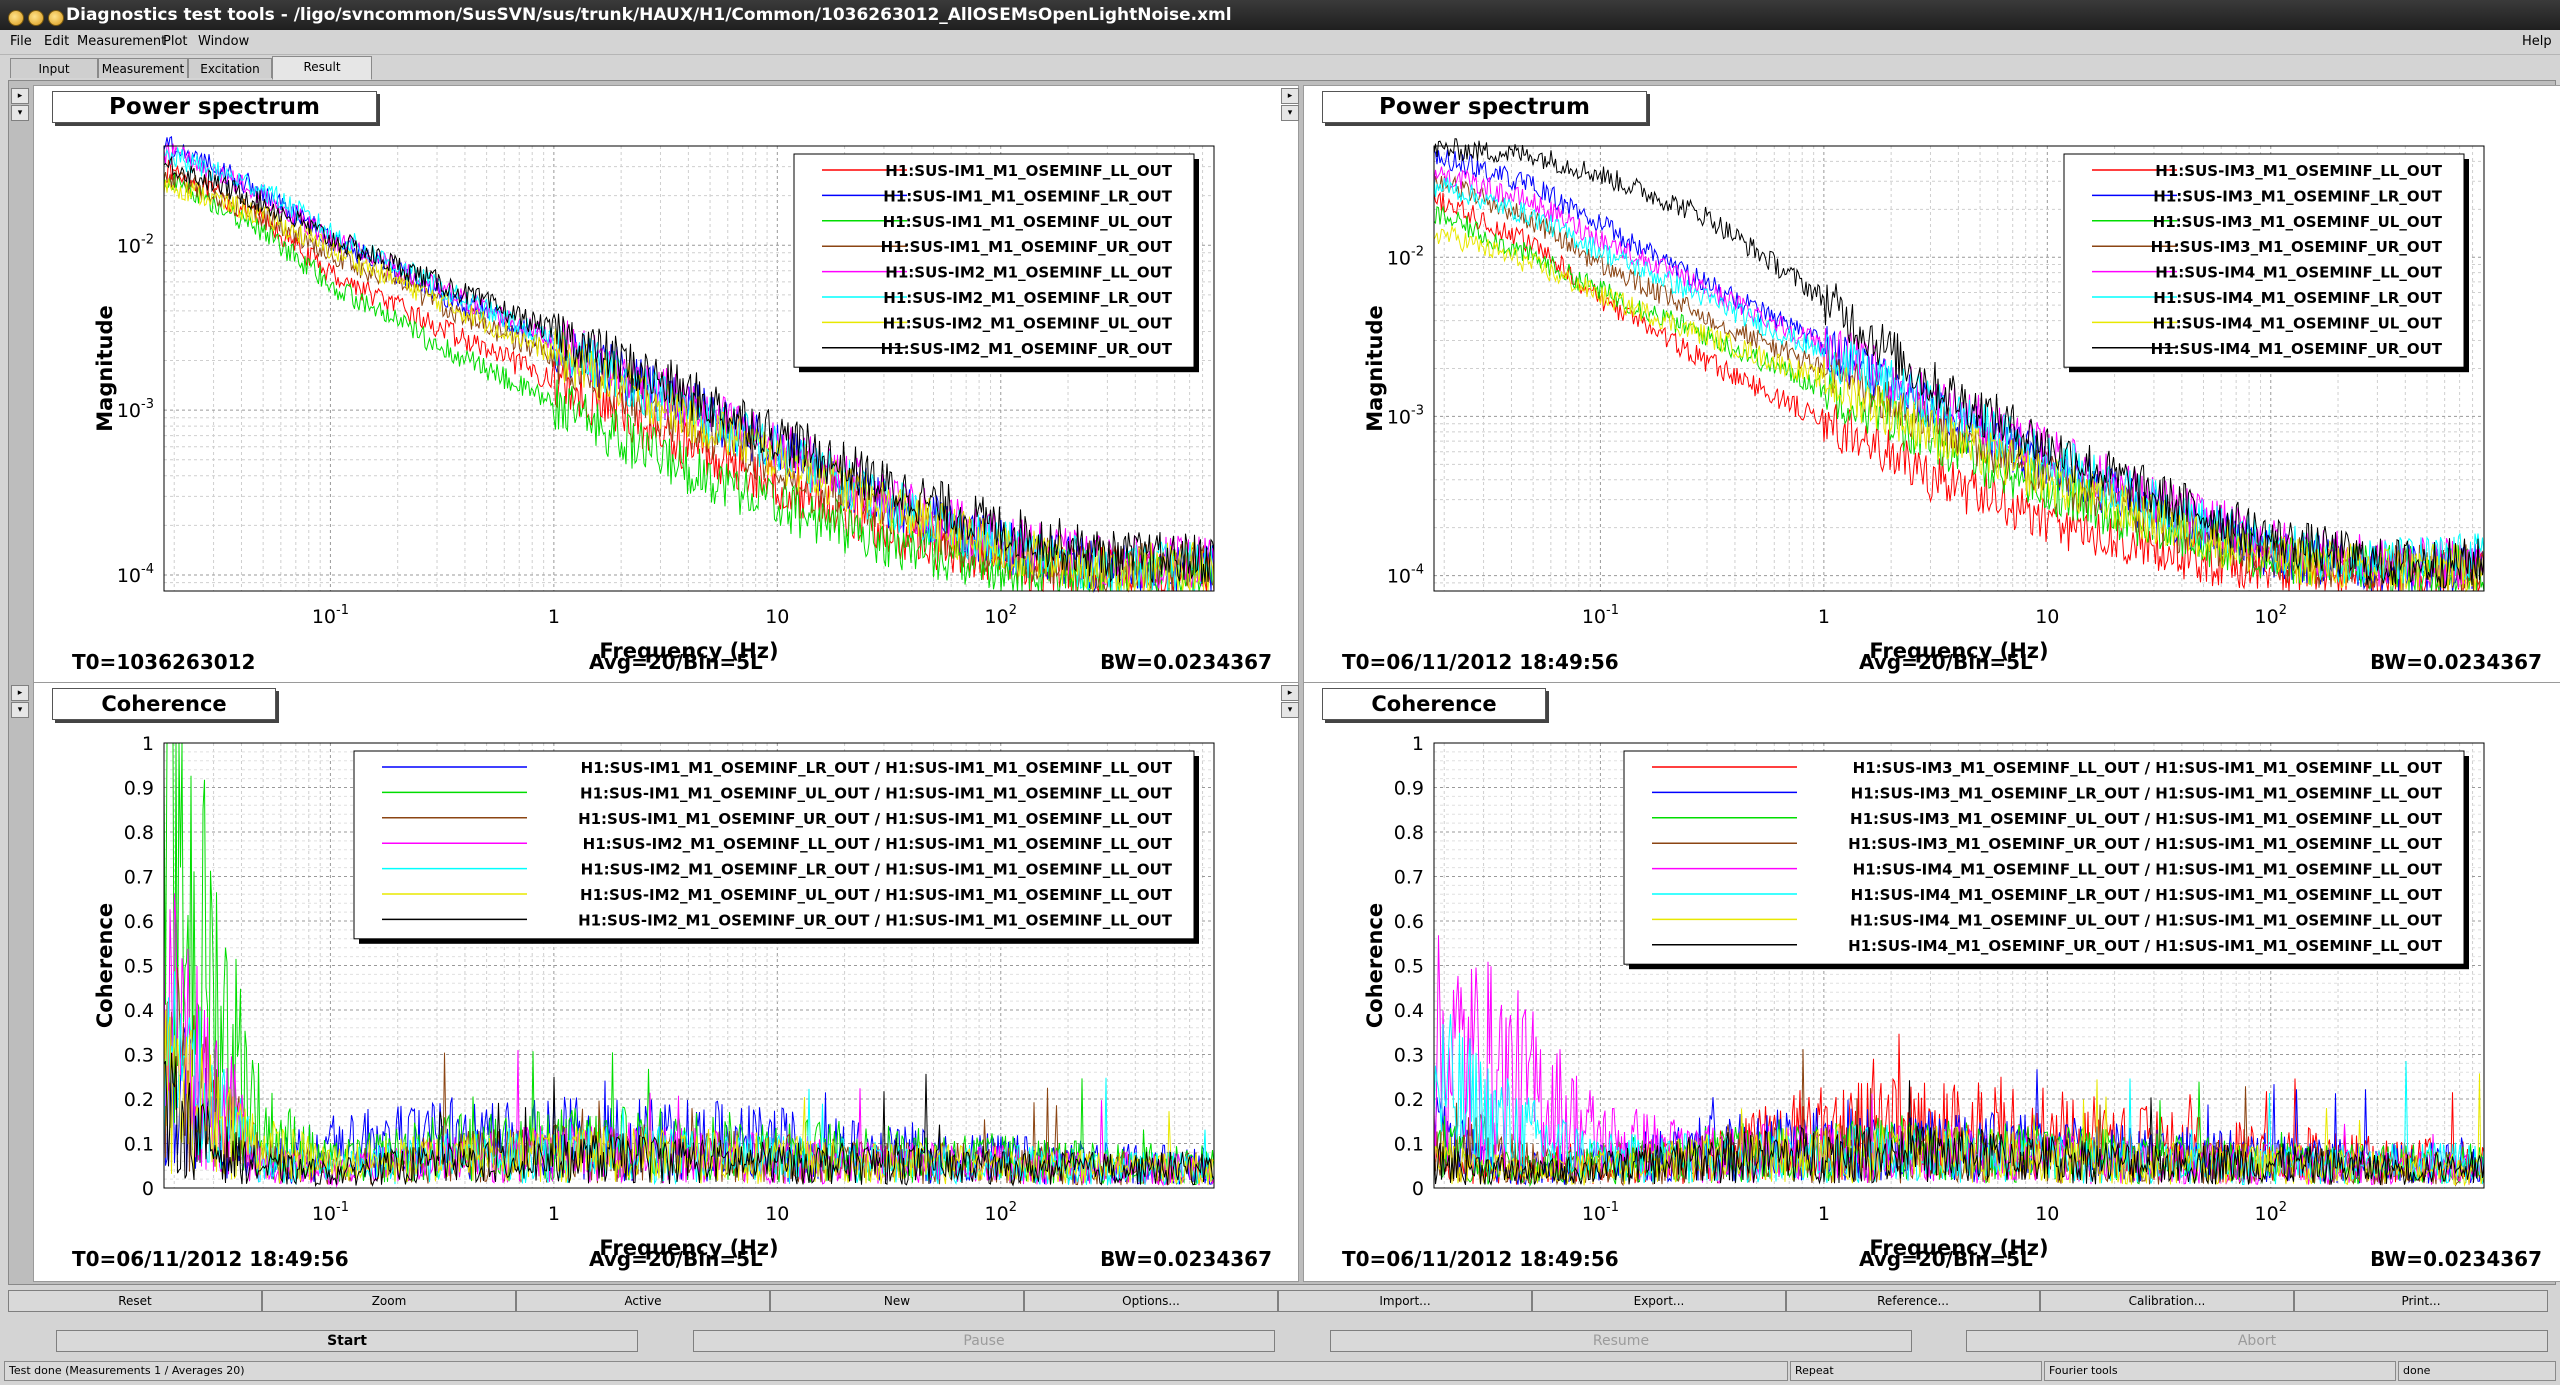 Image resolution: width=2560 pixels, height=1385 pixels. What do you see at coordinates (2298, 171) in the screenshot?
I see `legend-entry: H1:SUS-IM3_M1_OSEMINF_LL_OUT` at bounding box center [2298, 171].